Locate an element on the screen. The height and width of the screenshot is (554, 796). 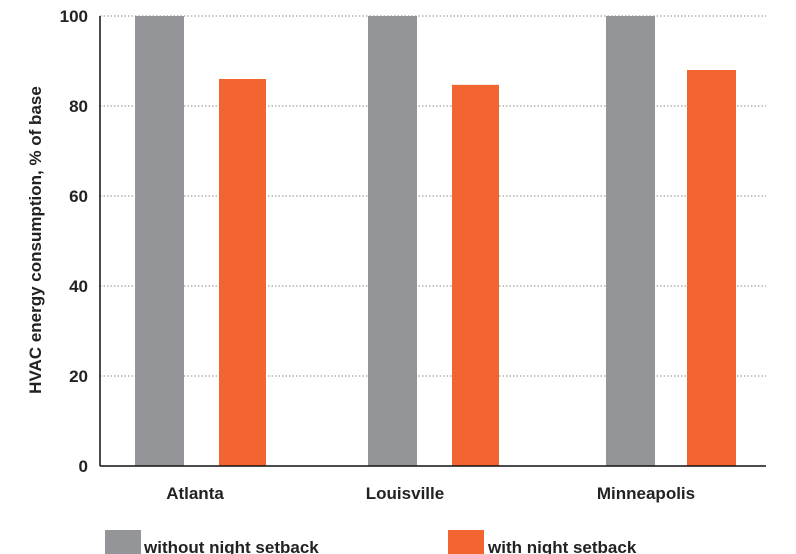
category-label: Atlanta is located at coordinates (195, 493).